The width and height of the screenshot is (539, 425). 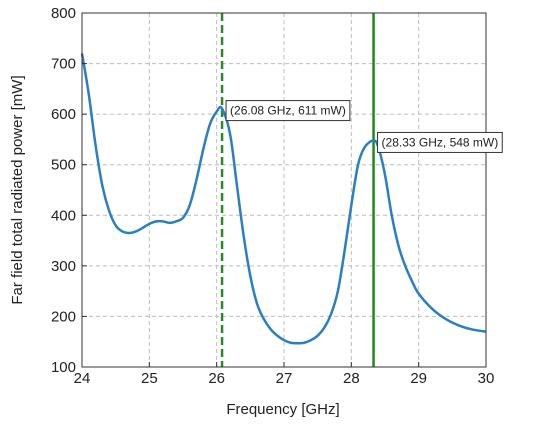 What do you see at coordinates (351, 378) in the screenshot?
I see `x-tick-label: 28` at bounding box center [351, 378].